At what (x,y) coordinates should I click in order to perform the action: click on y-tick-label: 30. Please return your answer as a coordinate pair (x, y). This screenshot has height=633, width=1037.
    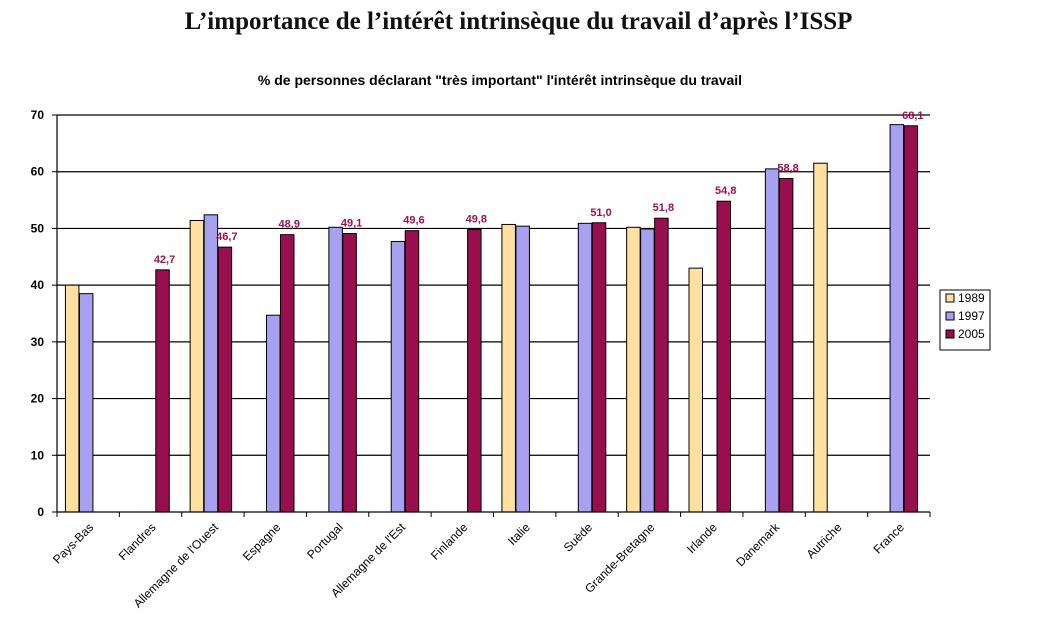
    Looking at the image, I should click on (38, 342).